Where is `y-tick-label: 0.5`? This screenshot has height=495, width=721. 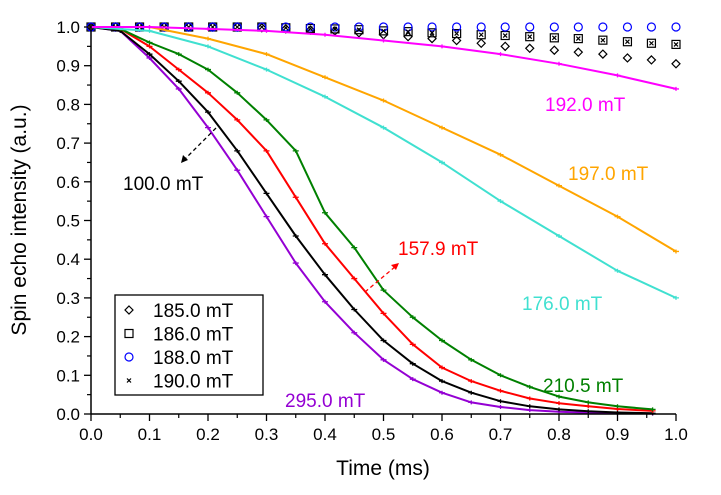
y-tick-label: 0.5 is located at coordinates (68, 221).